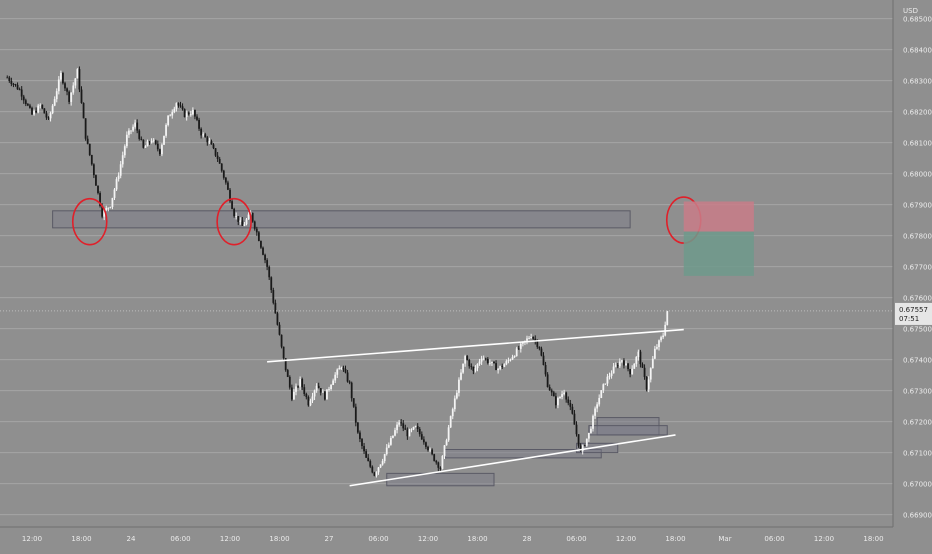 This screenshot has width=932, height=554. Describe the element at coordinates (718, 253) in the screenshot. I see `take-profit-zone` at that location.